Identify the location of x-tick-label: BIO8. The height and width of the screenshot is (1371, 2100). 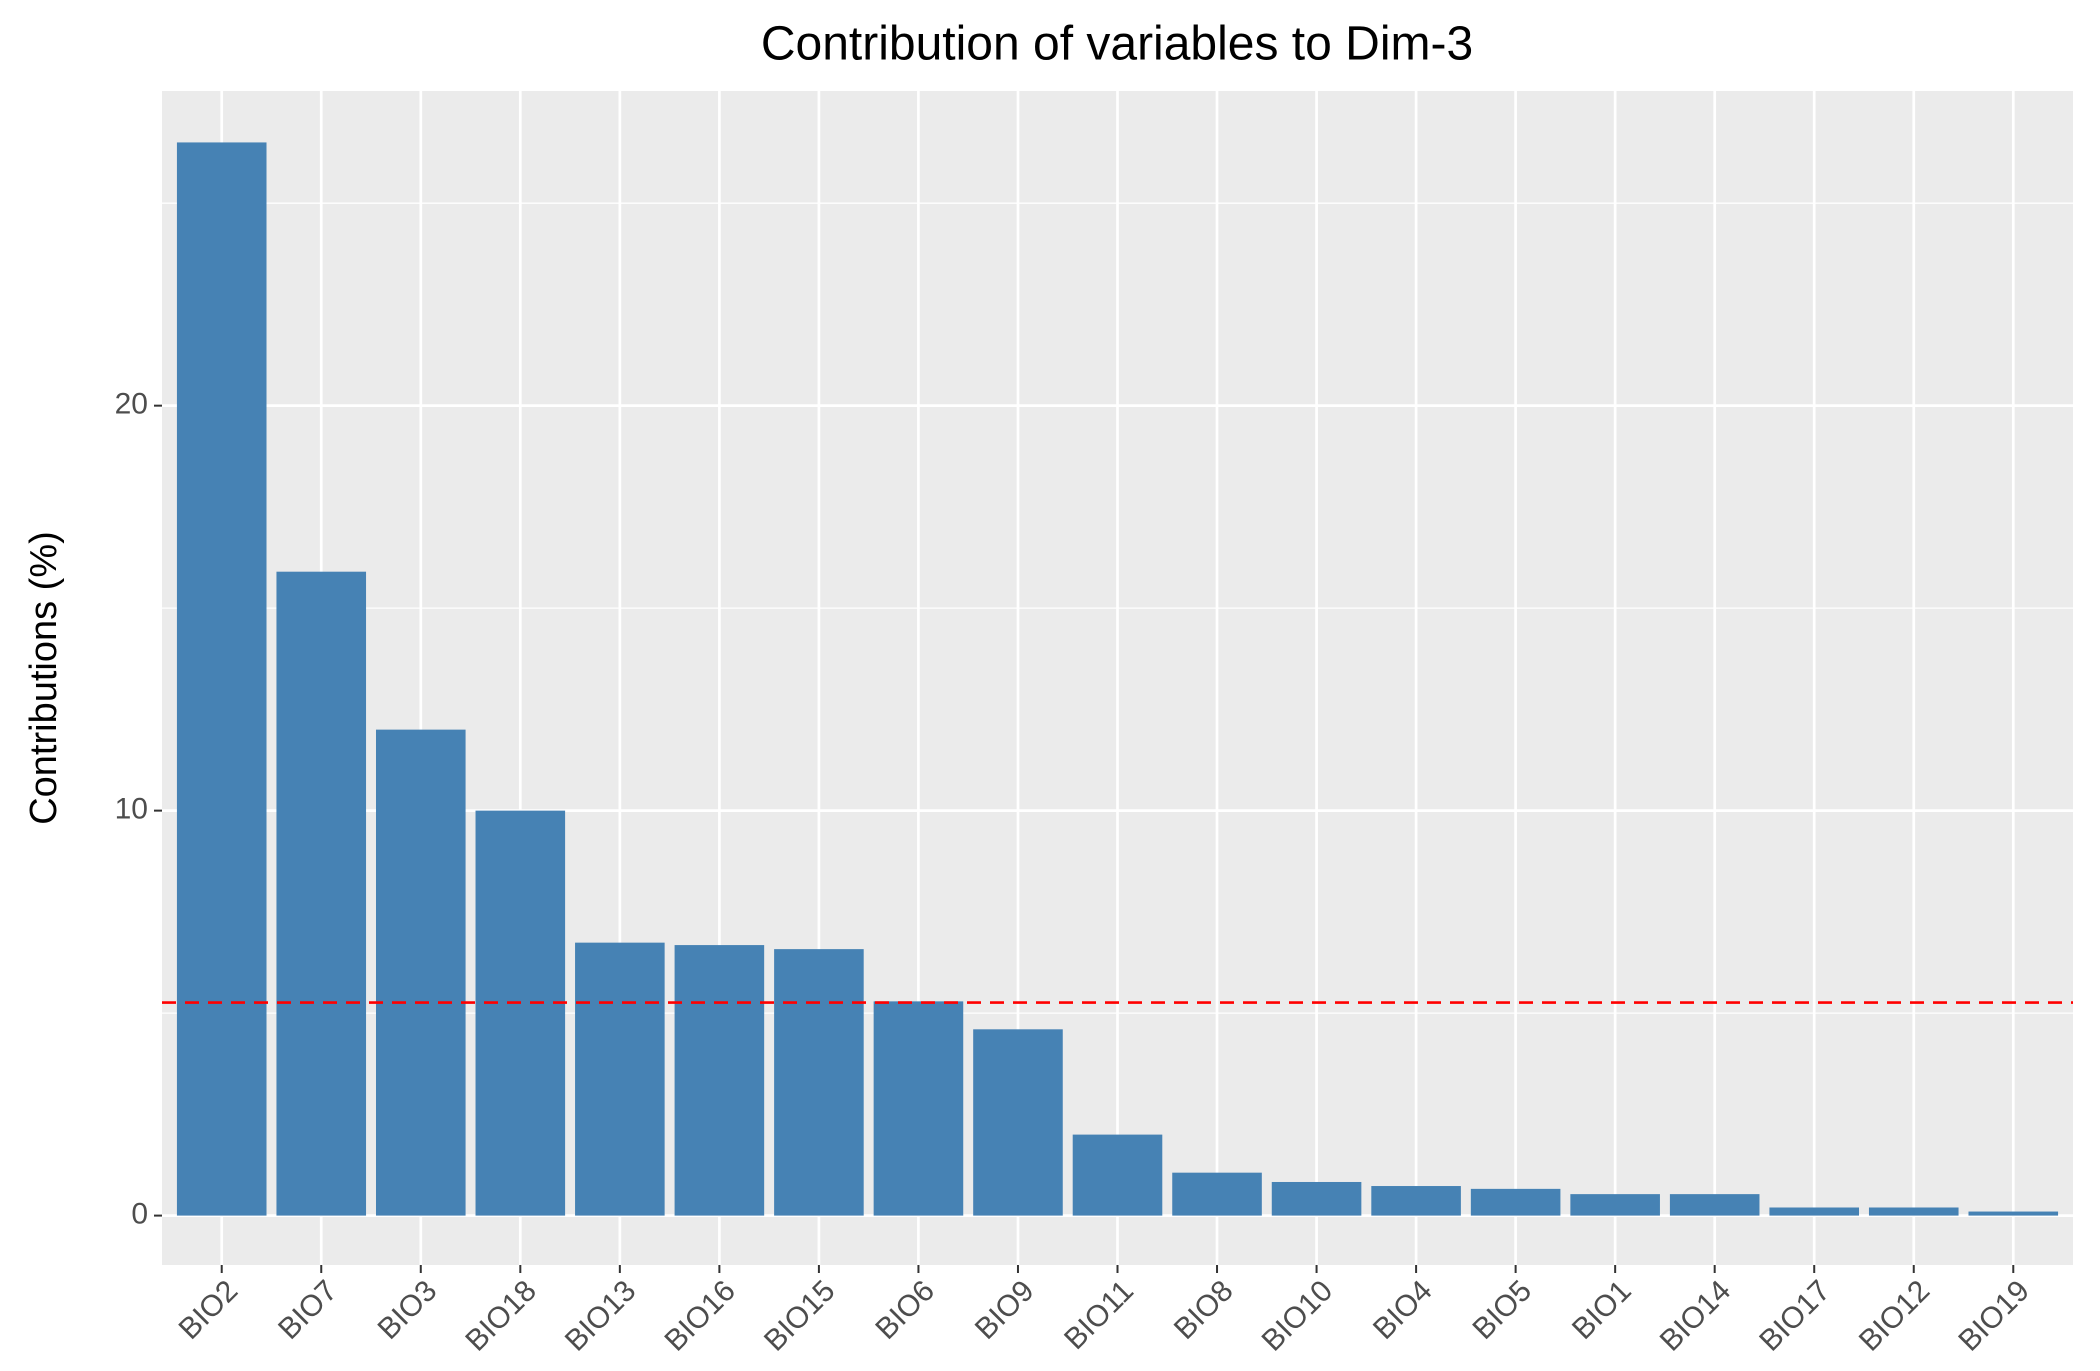
(1204, 1310).